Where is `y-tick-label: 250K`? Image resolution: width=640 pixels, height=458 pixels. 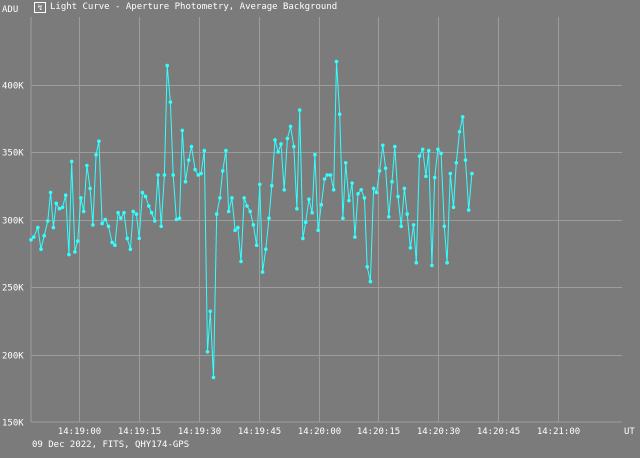 y-tick-label: 250K is located at coordinates (13, 289).